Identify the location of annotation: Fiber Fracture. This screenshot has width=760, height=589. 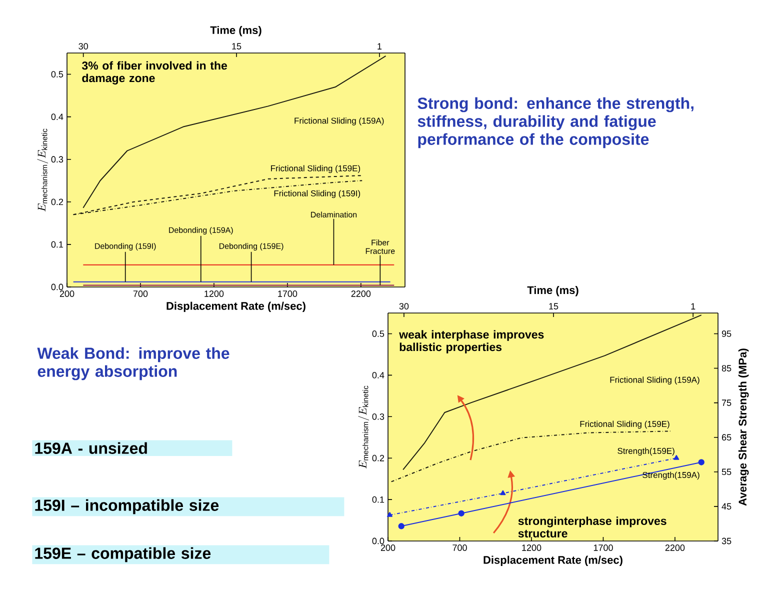
(380, 247).